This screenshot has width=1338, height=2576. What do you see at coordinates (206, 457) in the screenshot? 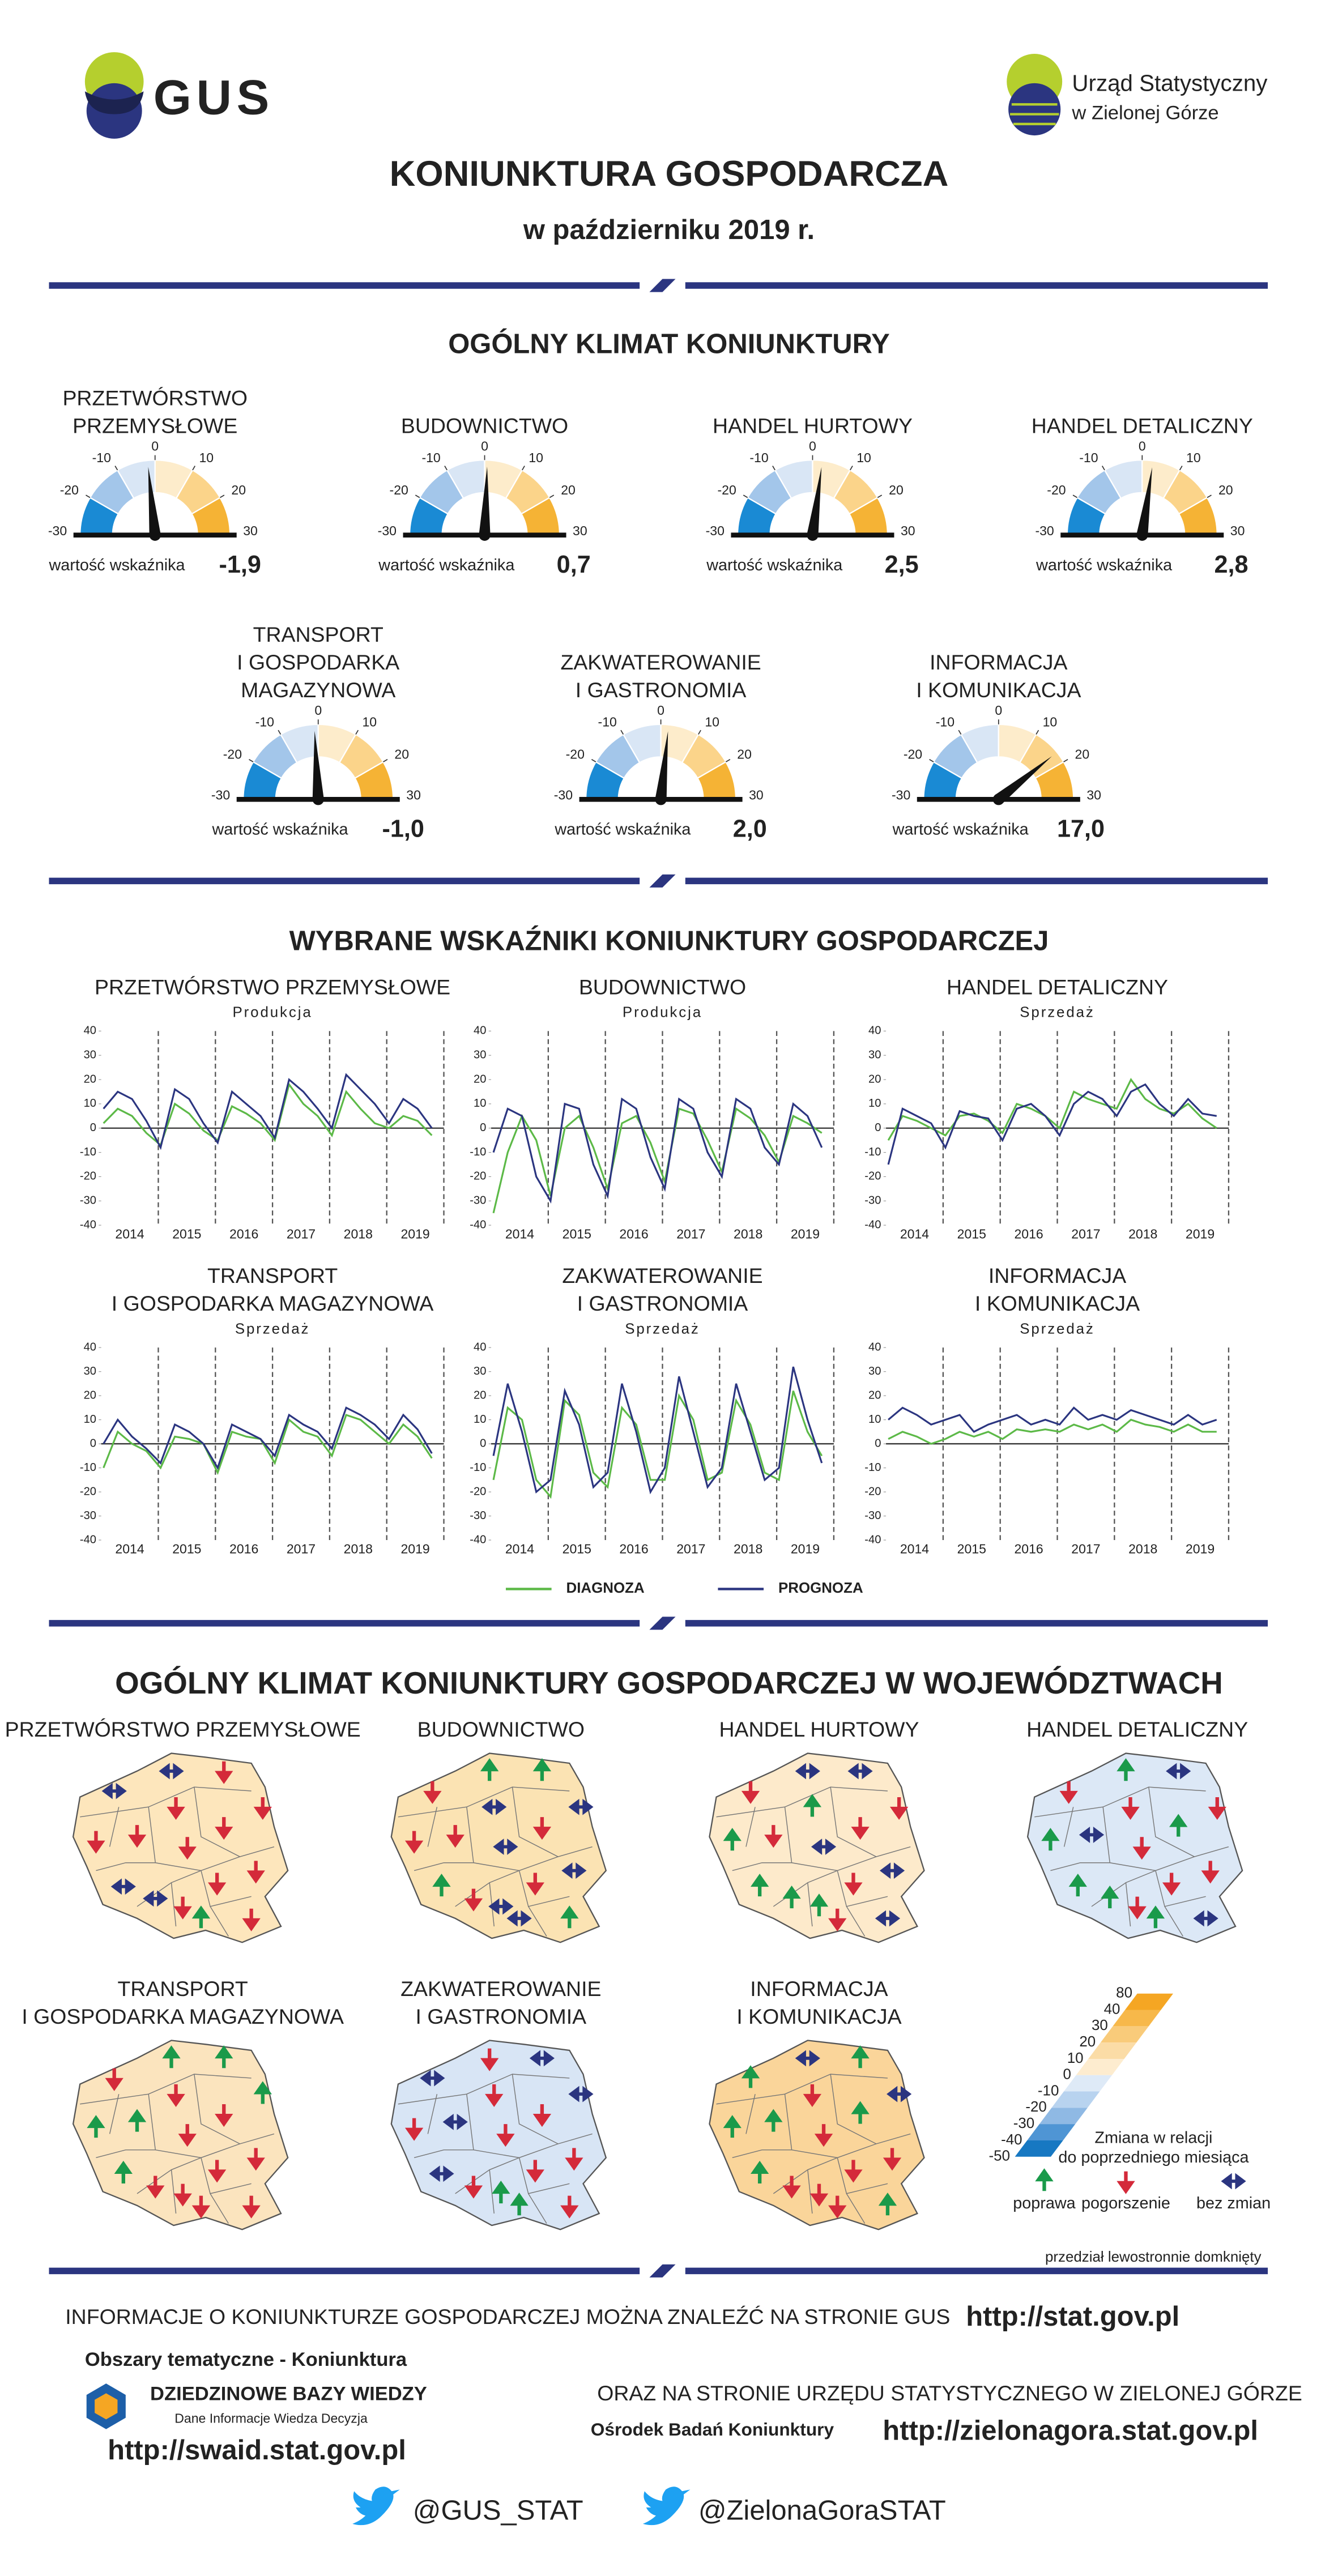
I see `gauge-tick-label: 10` at bounding box center [206, 457].